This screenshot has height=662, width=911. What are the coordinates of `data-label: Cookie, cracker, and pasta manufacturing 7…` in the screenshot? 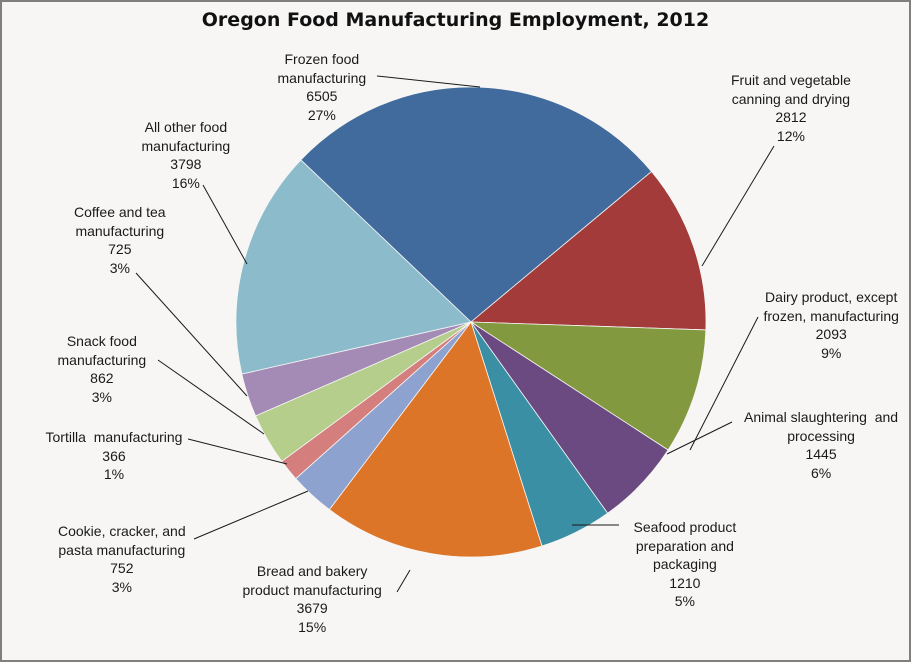 It's located at (122, 559).